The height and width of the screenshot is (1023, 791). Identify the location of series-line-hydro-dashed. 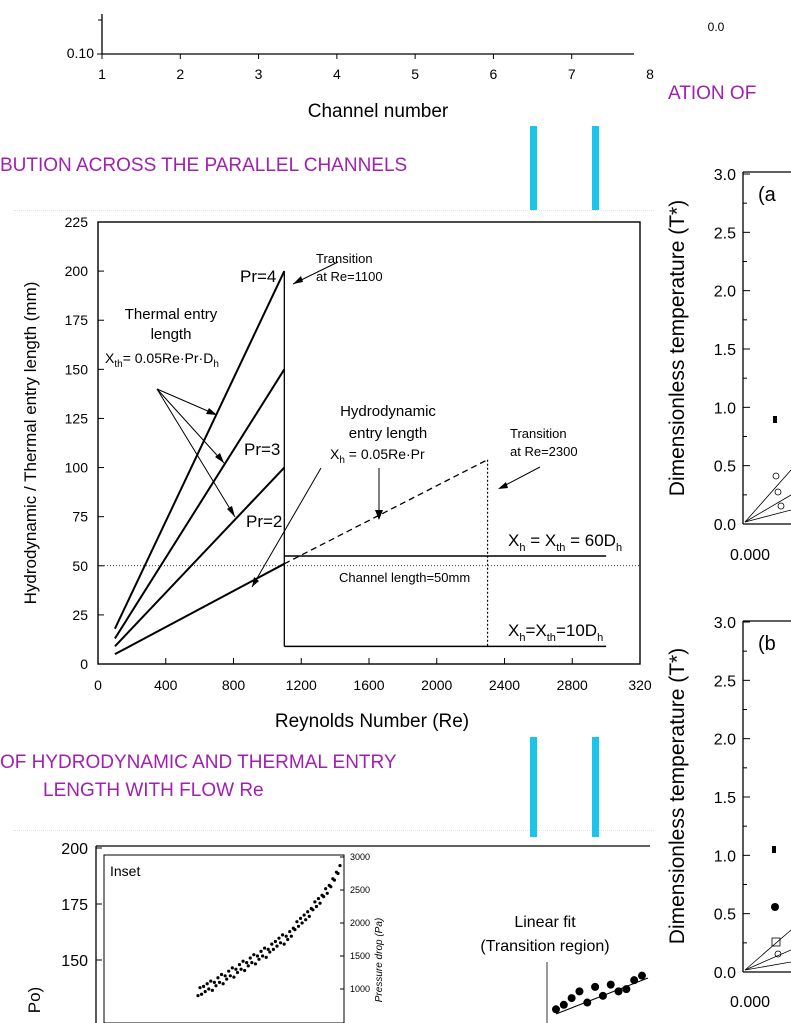
(386, 512).